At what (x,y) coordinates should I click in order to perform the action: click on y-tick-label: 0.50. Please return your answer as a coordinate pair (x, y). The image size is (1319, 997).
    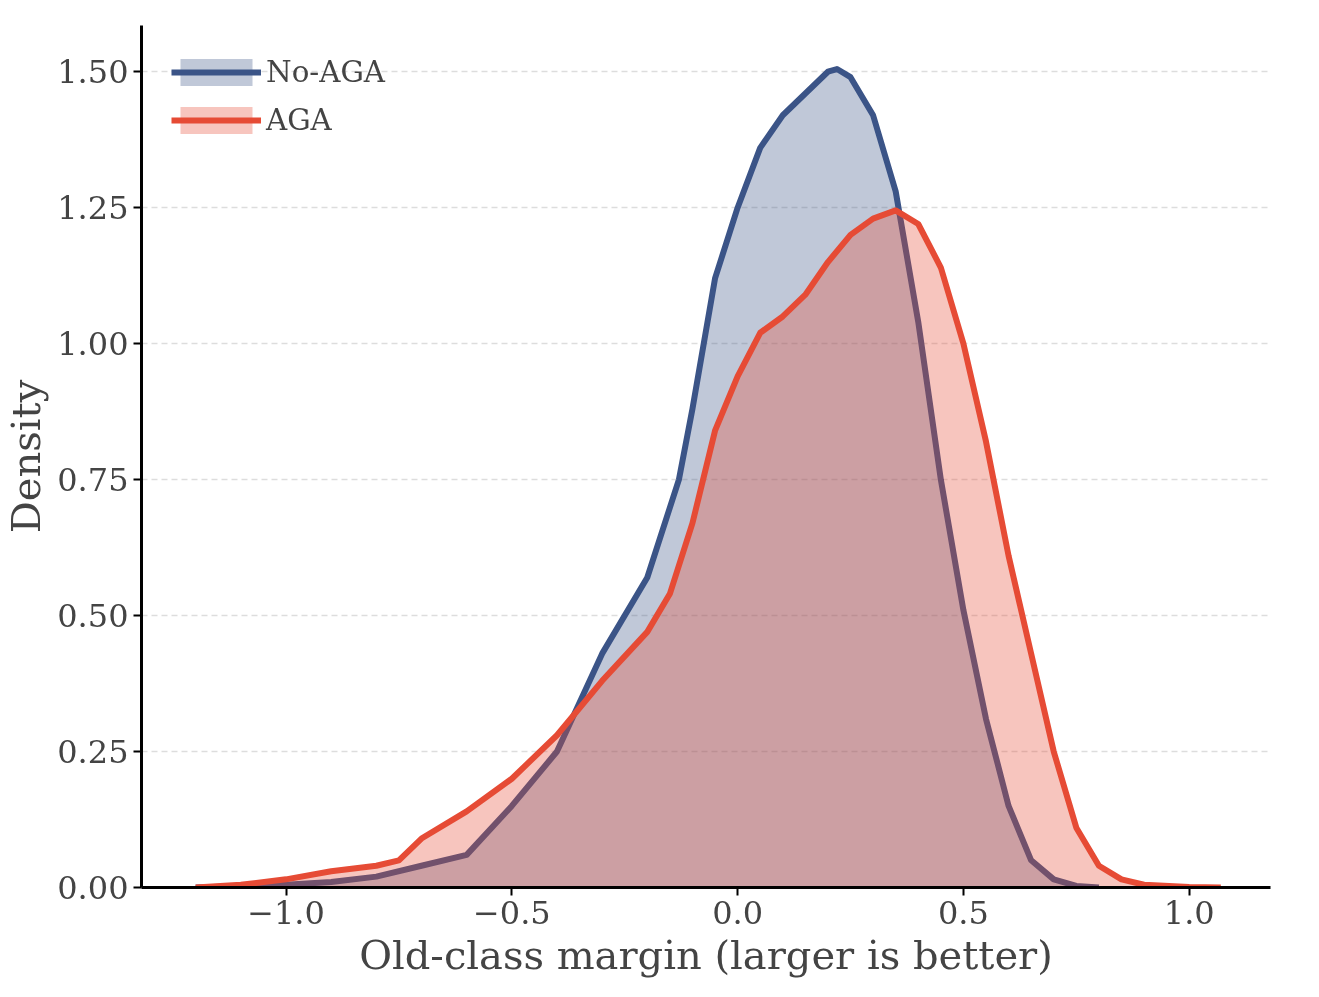
    Looking at the image, I should click on (93, 616).